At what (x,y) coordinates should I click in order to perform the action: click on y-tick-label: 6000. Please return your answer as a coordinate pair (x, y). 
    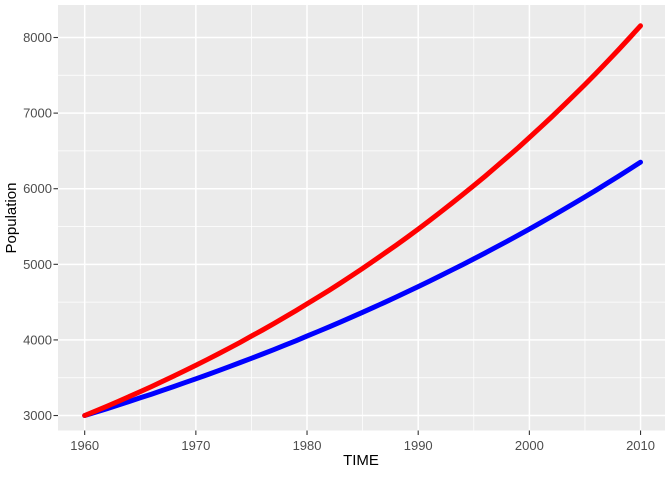
    Looking at the image, I should click on (37, 188).